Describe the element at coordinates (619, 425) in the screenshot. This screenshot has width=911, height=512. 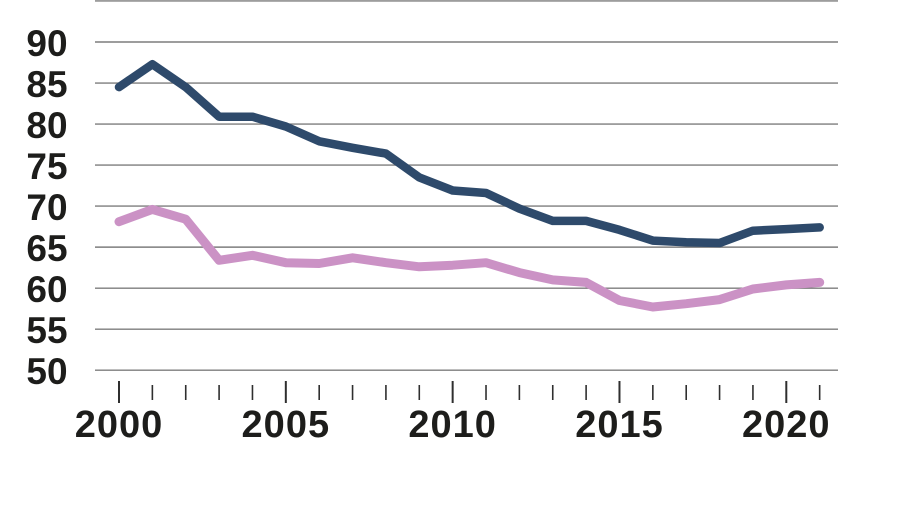
I see `x-axis-label: 2015` at that location.